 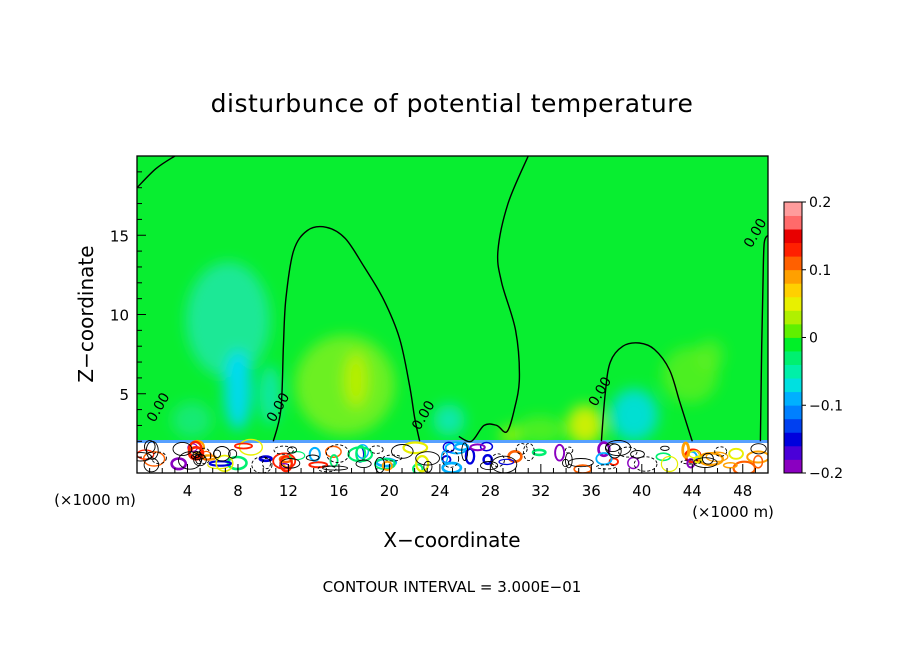 I want to click on chart-title: disturbunce of potential temperature, so click(x=452, y=103).